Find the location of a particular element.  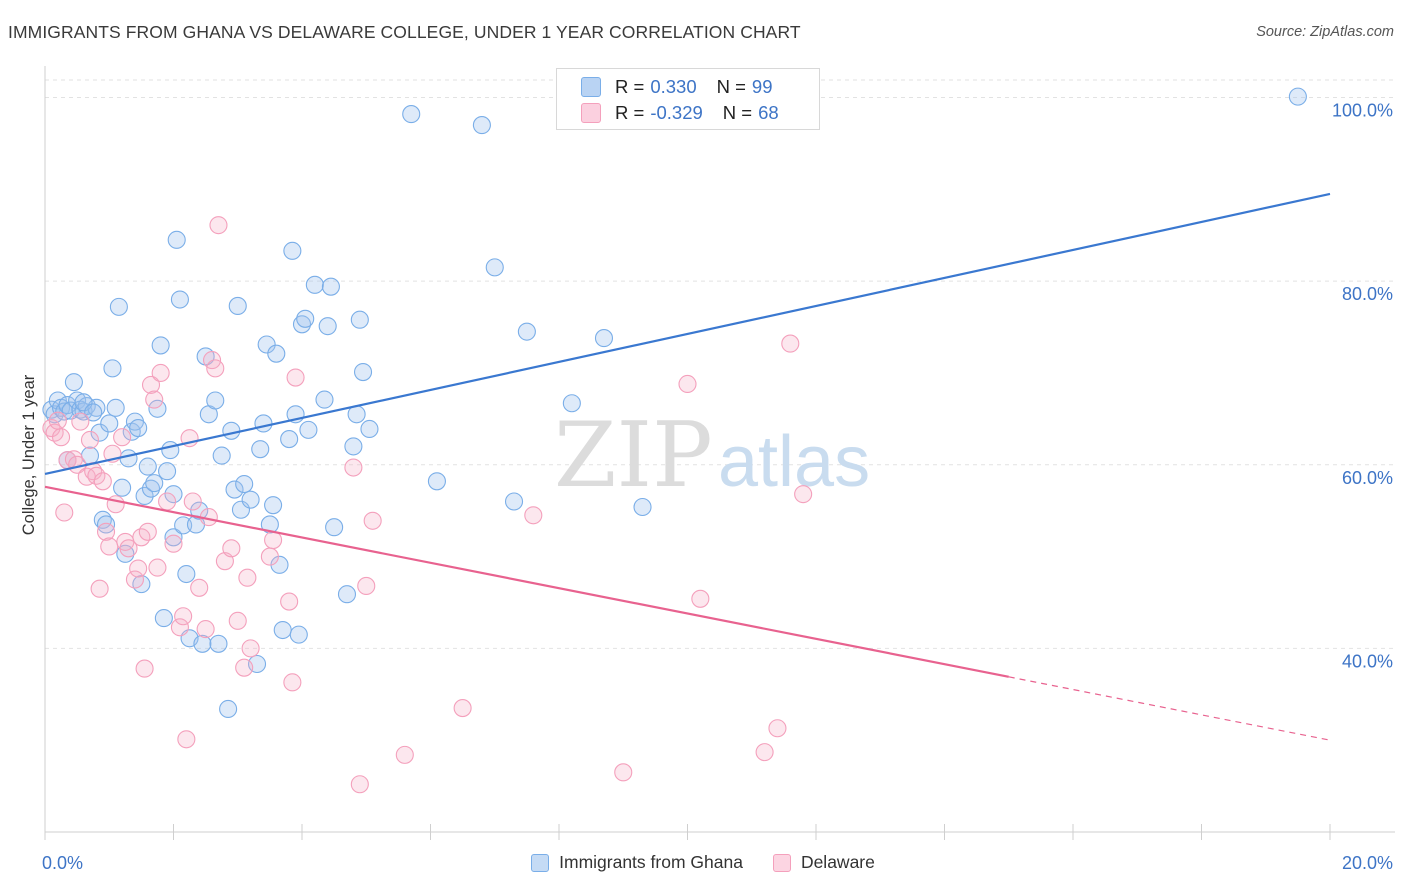

watermark-zip: ZIP is located at coordinates (633, 455).